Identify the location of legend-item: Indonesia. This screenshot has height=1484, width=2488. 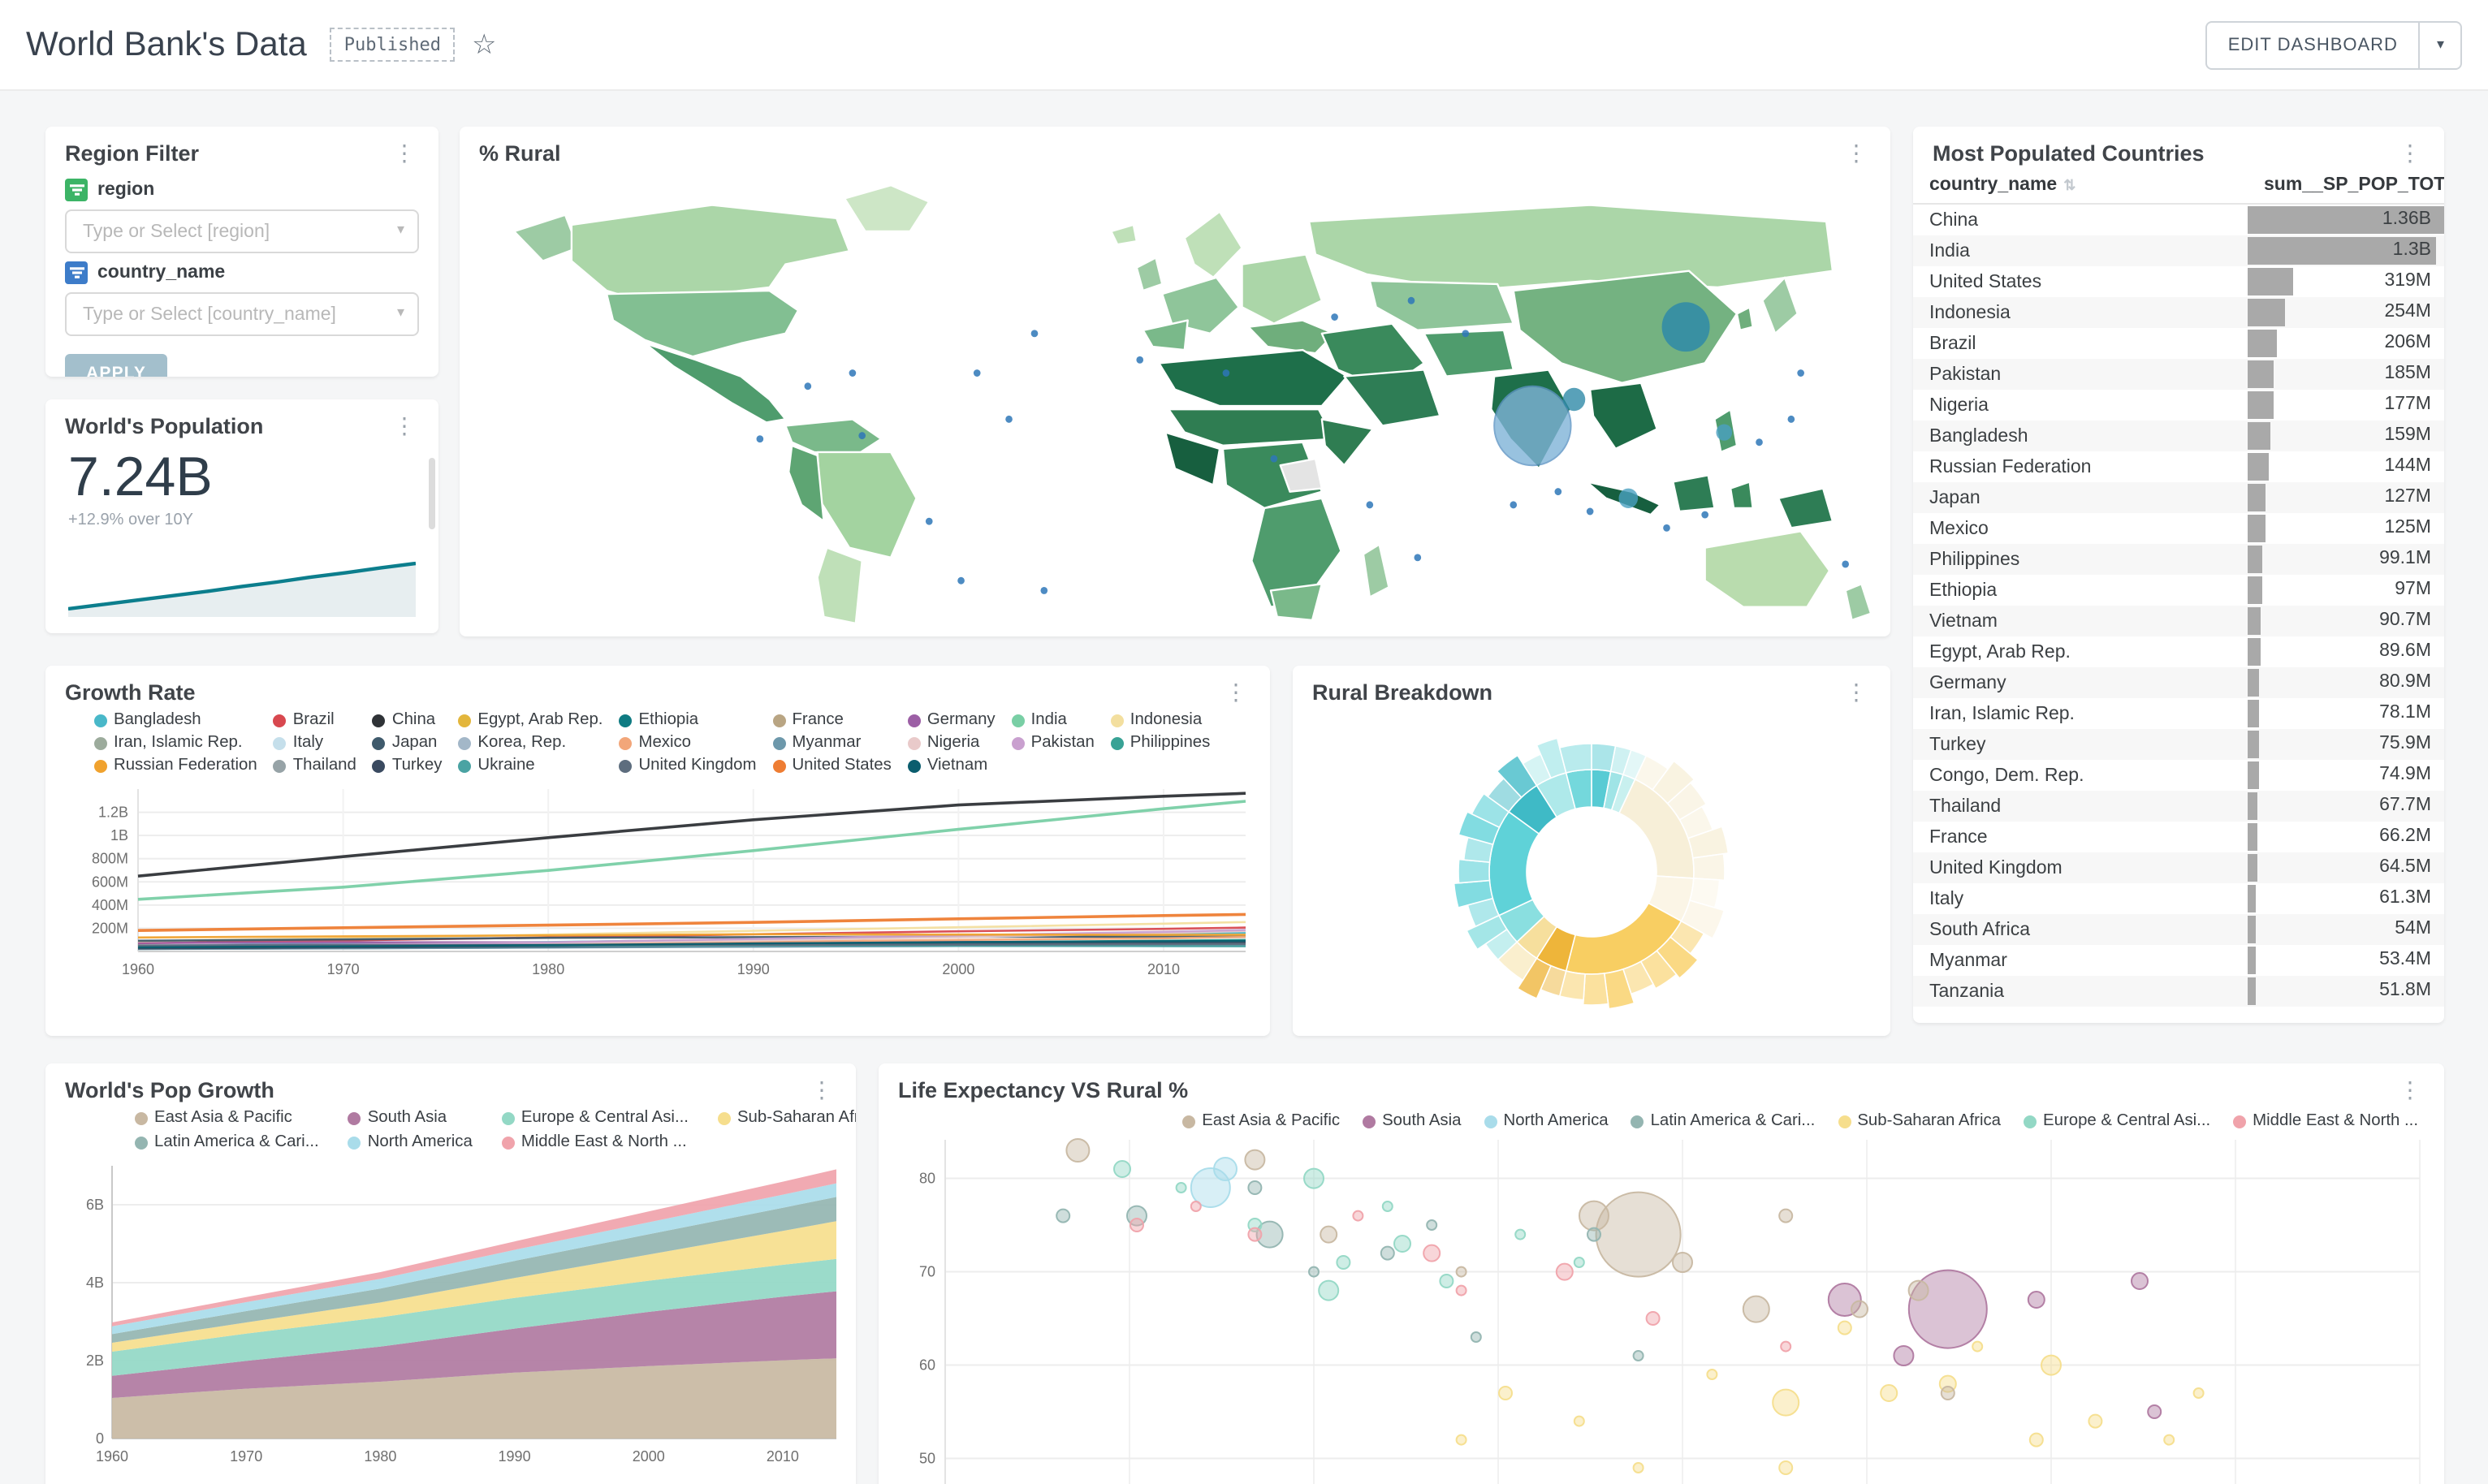
(1160, 720).